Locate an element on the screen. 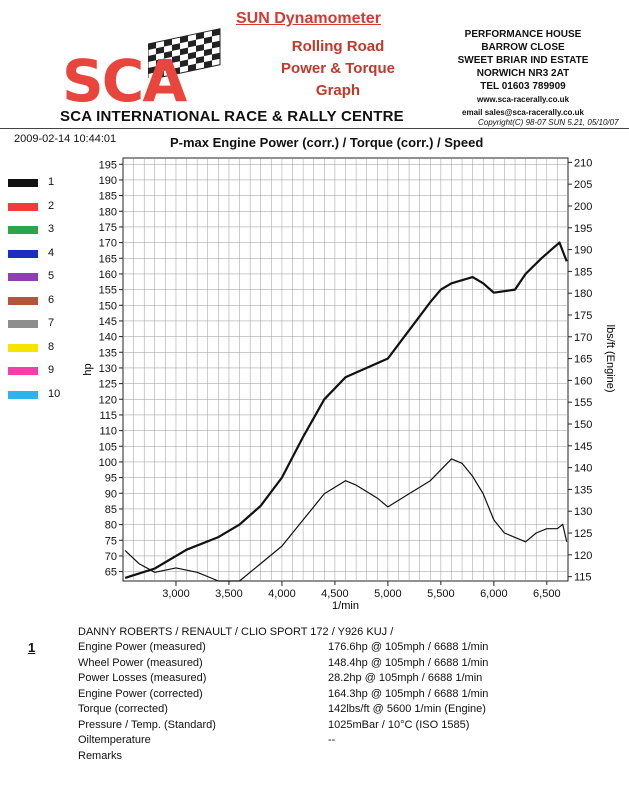 This screenshot has width=629, height=800. y-tick-label: 145 is located at coordinates (108, 322).